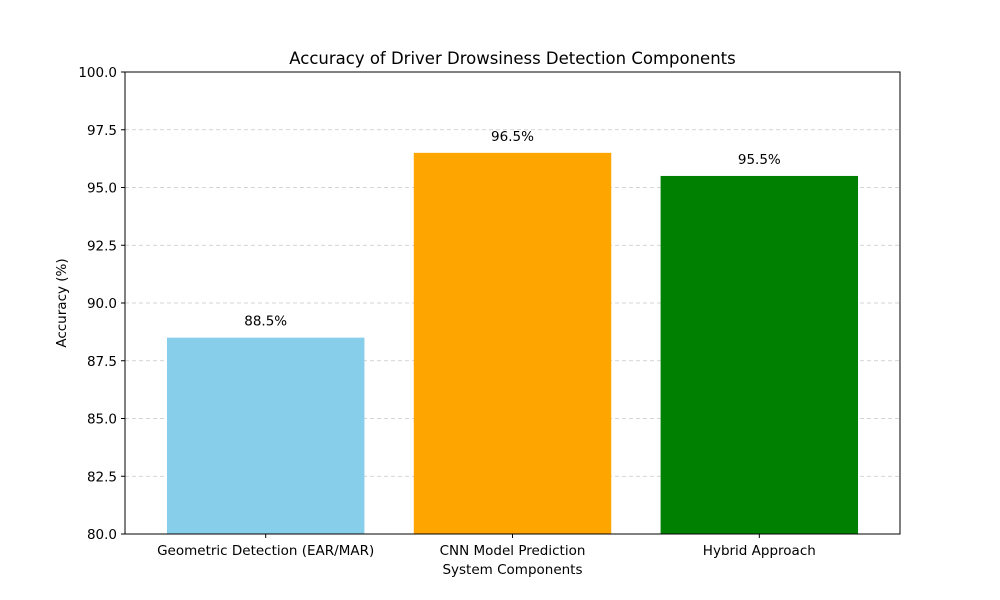 This screenshot has height=600, width=1000. What do you see at coordinates (265, 322) in the screenshot?
I see `bar-value-label: 88.5%` at bounding box center [265, 322].